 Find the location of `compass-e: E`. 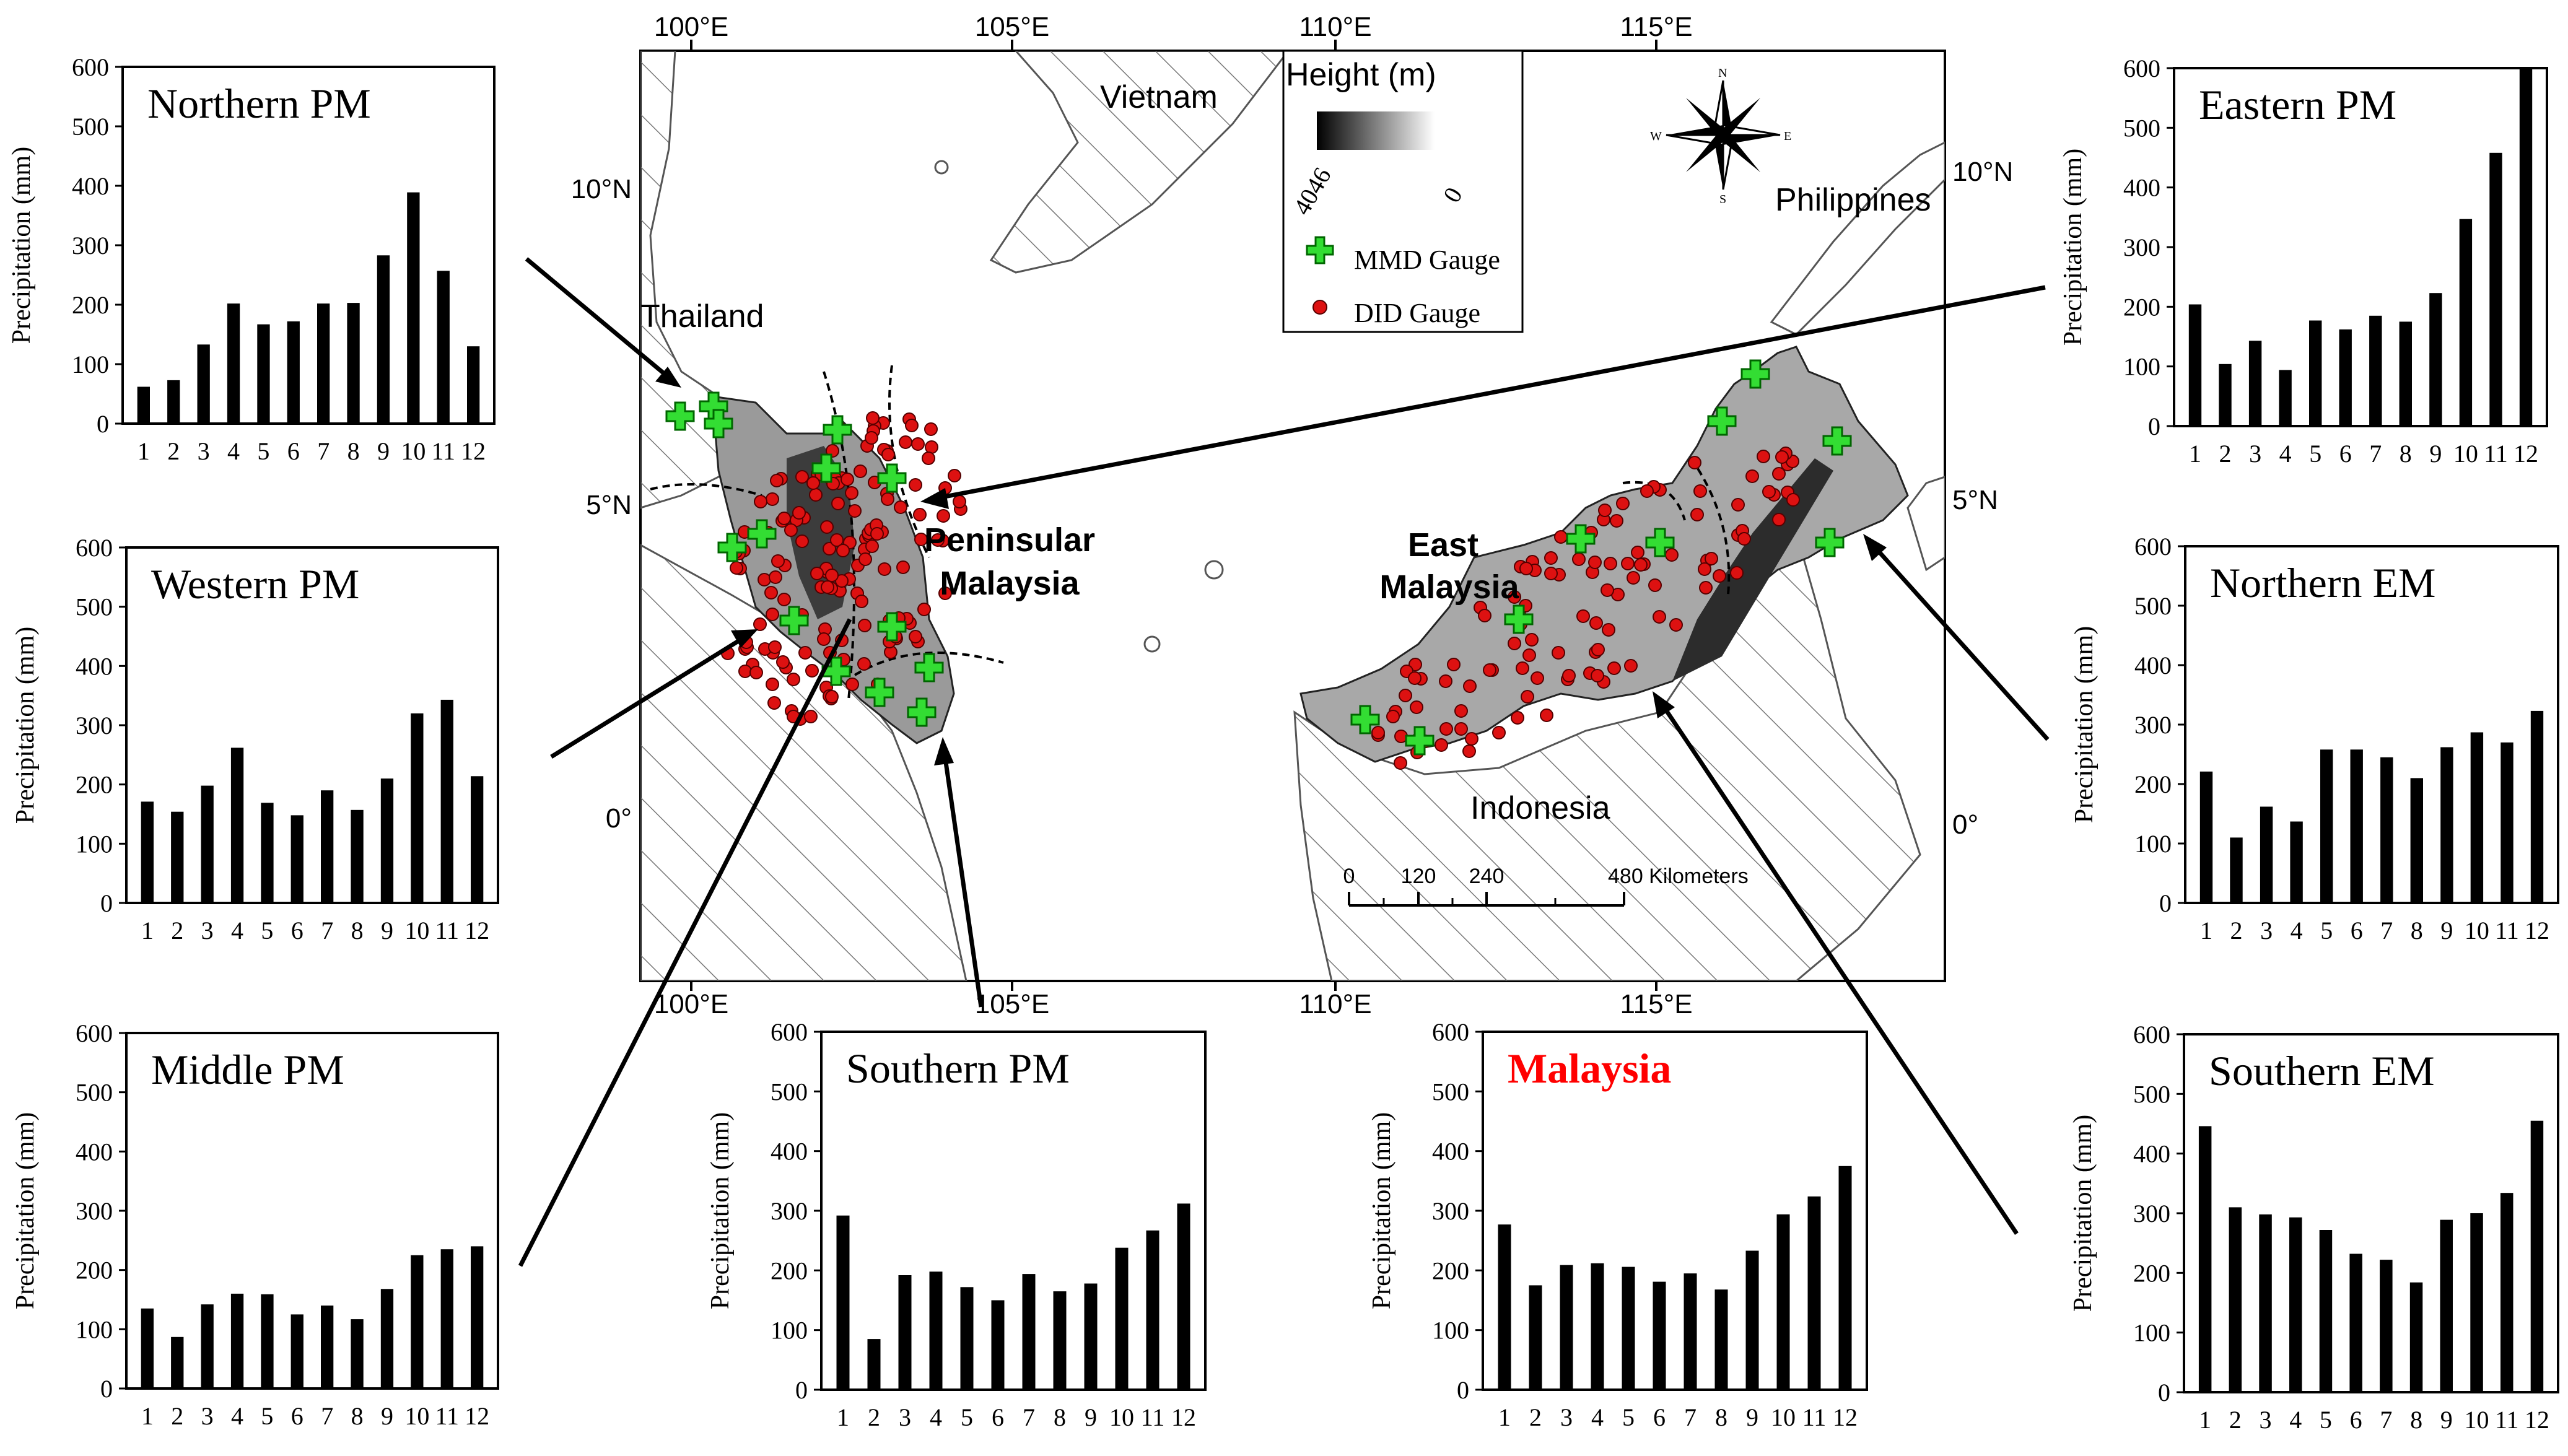

compass-e: E is located at coordinates (1787, 136).